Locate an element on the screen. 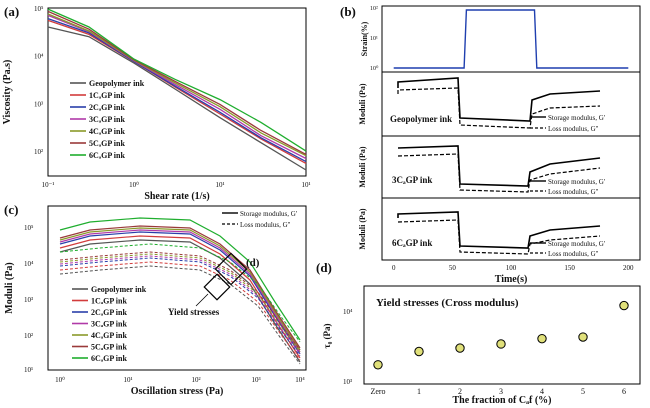  c-top-legend-storage: Storage modulus, G' is located at coordinates (268, 214).